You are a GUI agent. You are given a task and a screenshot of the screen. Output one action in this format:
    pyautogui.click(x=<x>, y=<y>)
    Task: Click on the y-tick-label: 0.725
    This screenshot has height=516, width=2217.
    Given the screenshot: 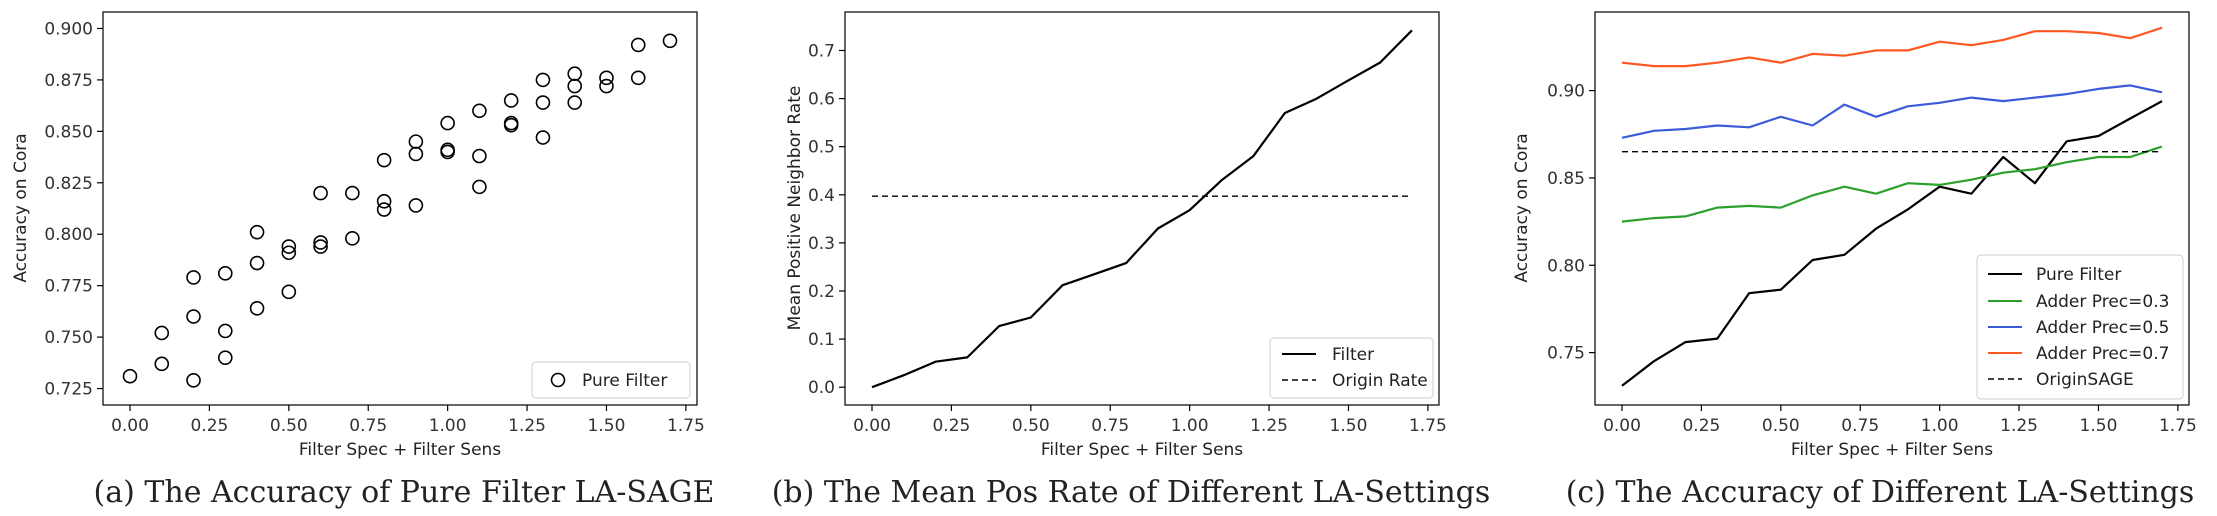 What is the action you would take?
    pyautogui.click(x=68, y=390)
    